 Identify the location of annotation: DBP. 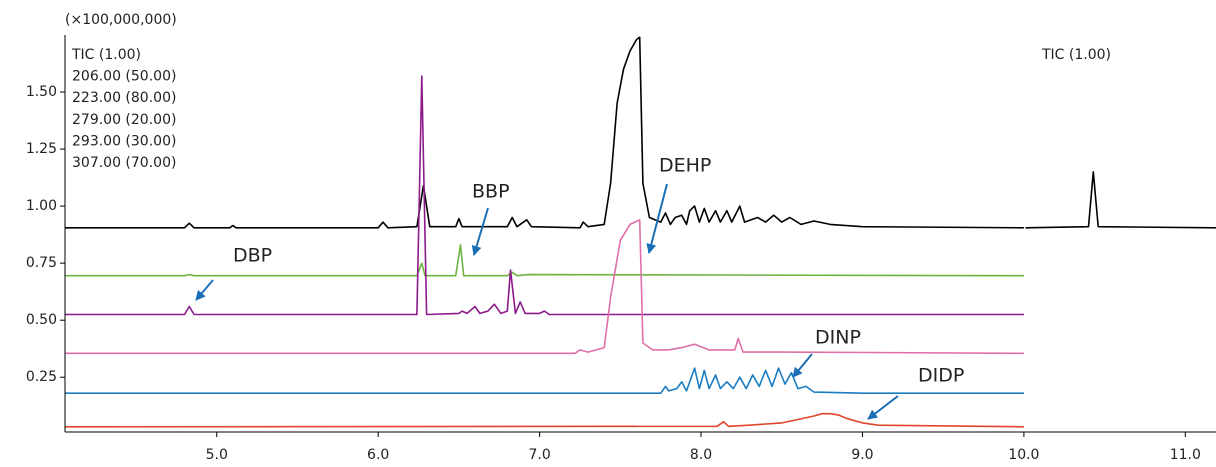
(252, 256).